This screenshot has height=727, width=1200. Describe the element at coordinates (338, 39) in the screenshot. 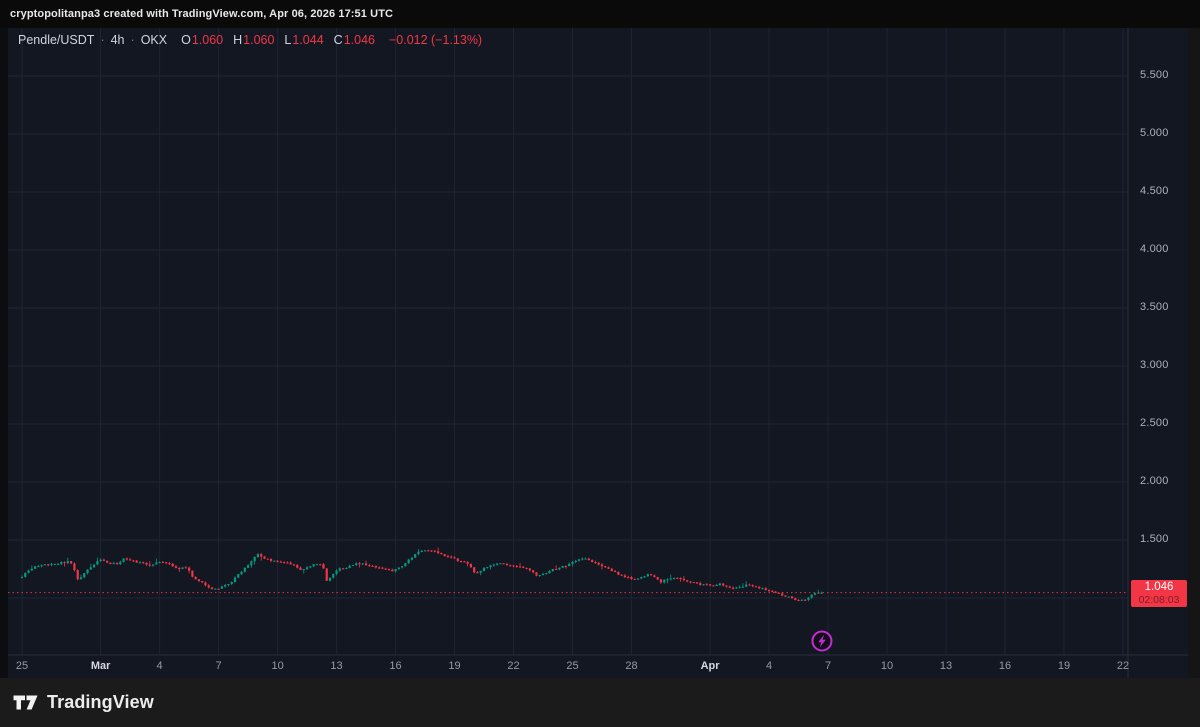

I see `close-label: C` at that location.